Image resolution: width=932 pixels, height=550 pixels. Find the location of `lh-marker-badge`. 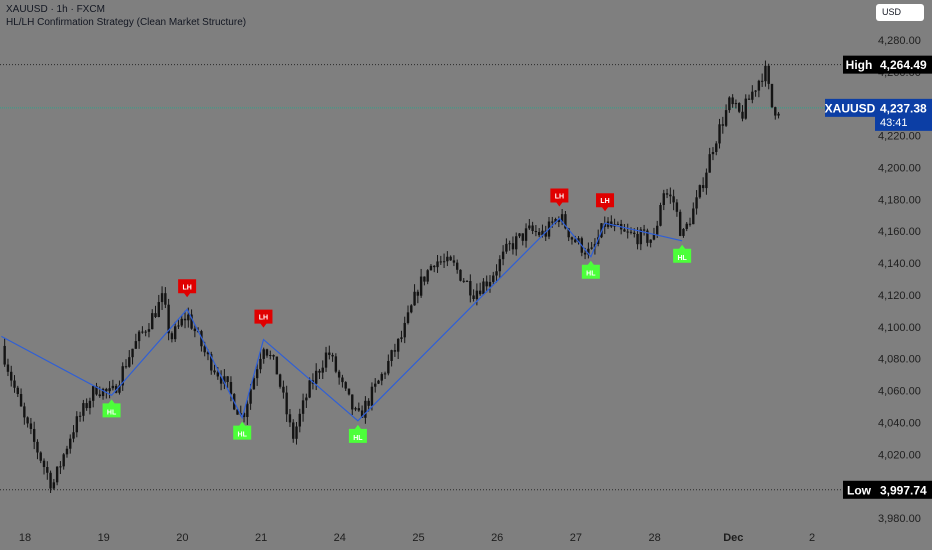

lh-marker-badge is located at coordinates (263, 318).